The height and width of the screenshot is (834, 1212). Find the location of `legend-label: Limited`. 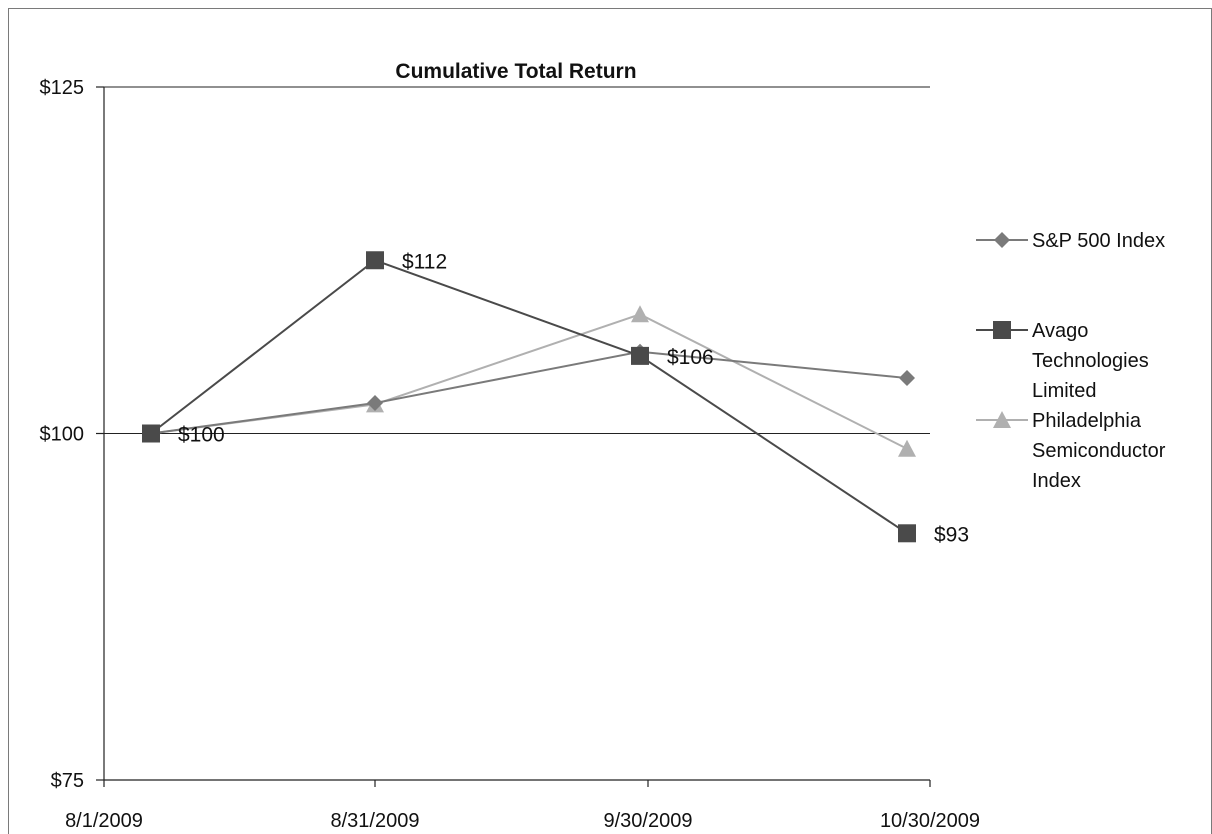

legend-label: Limited is located at coordinates (1064, 391).